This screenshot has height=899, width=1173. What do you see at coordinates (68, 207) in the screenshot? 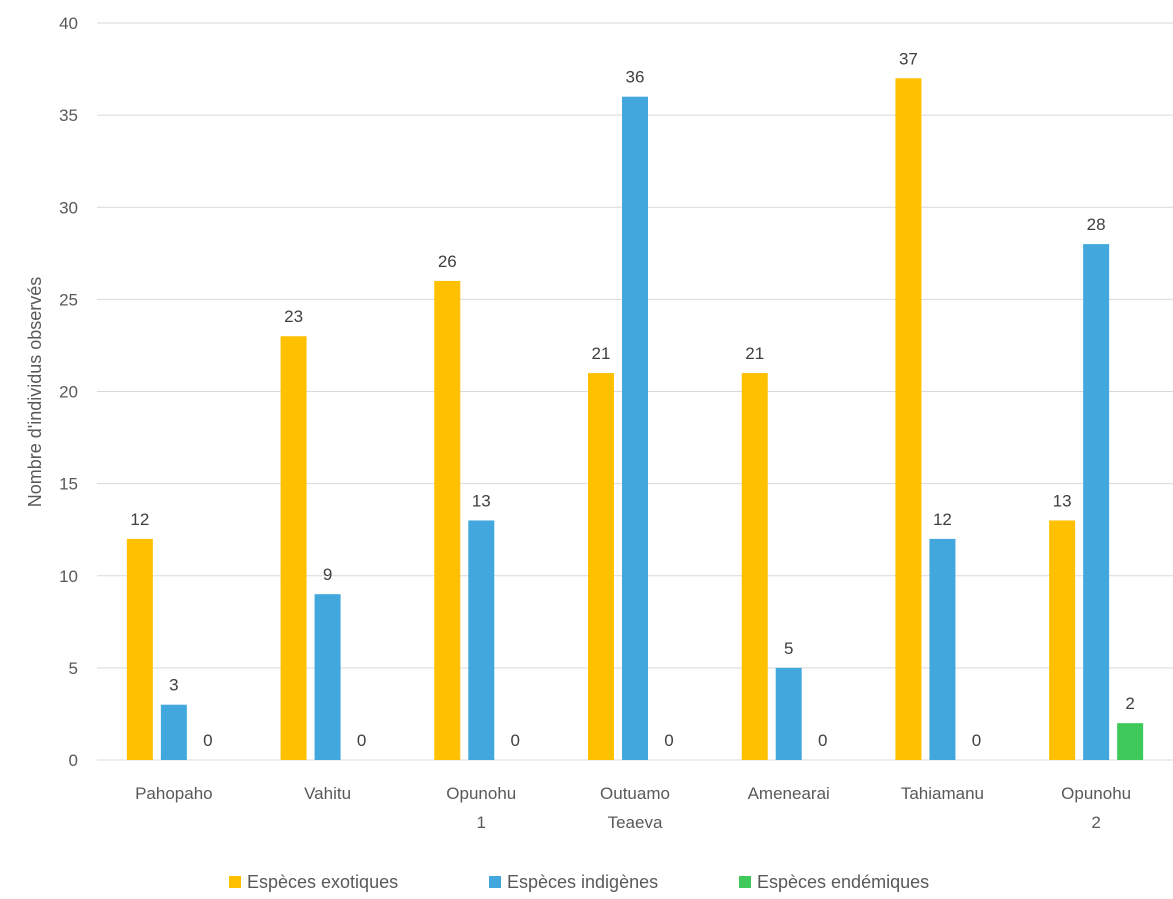
I see `y-tick-label: 30` at bounding box center [68, 207].